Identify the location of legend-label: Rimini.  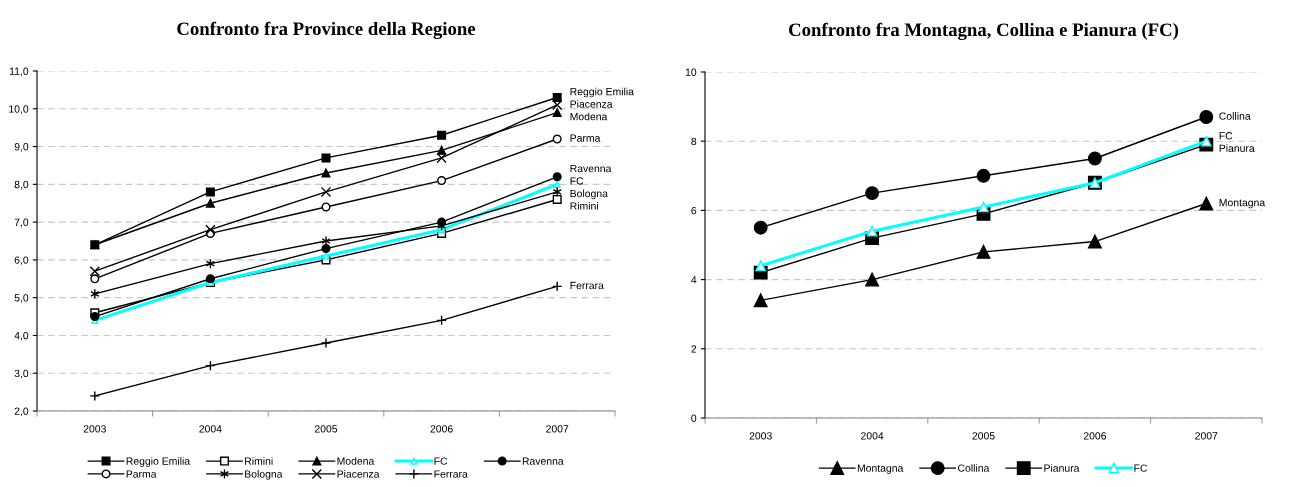
(259, 461).